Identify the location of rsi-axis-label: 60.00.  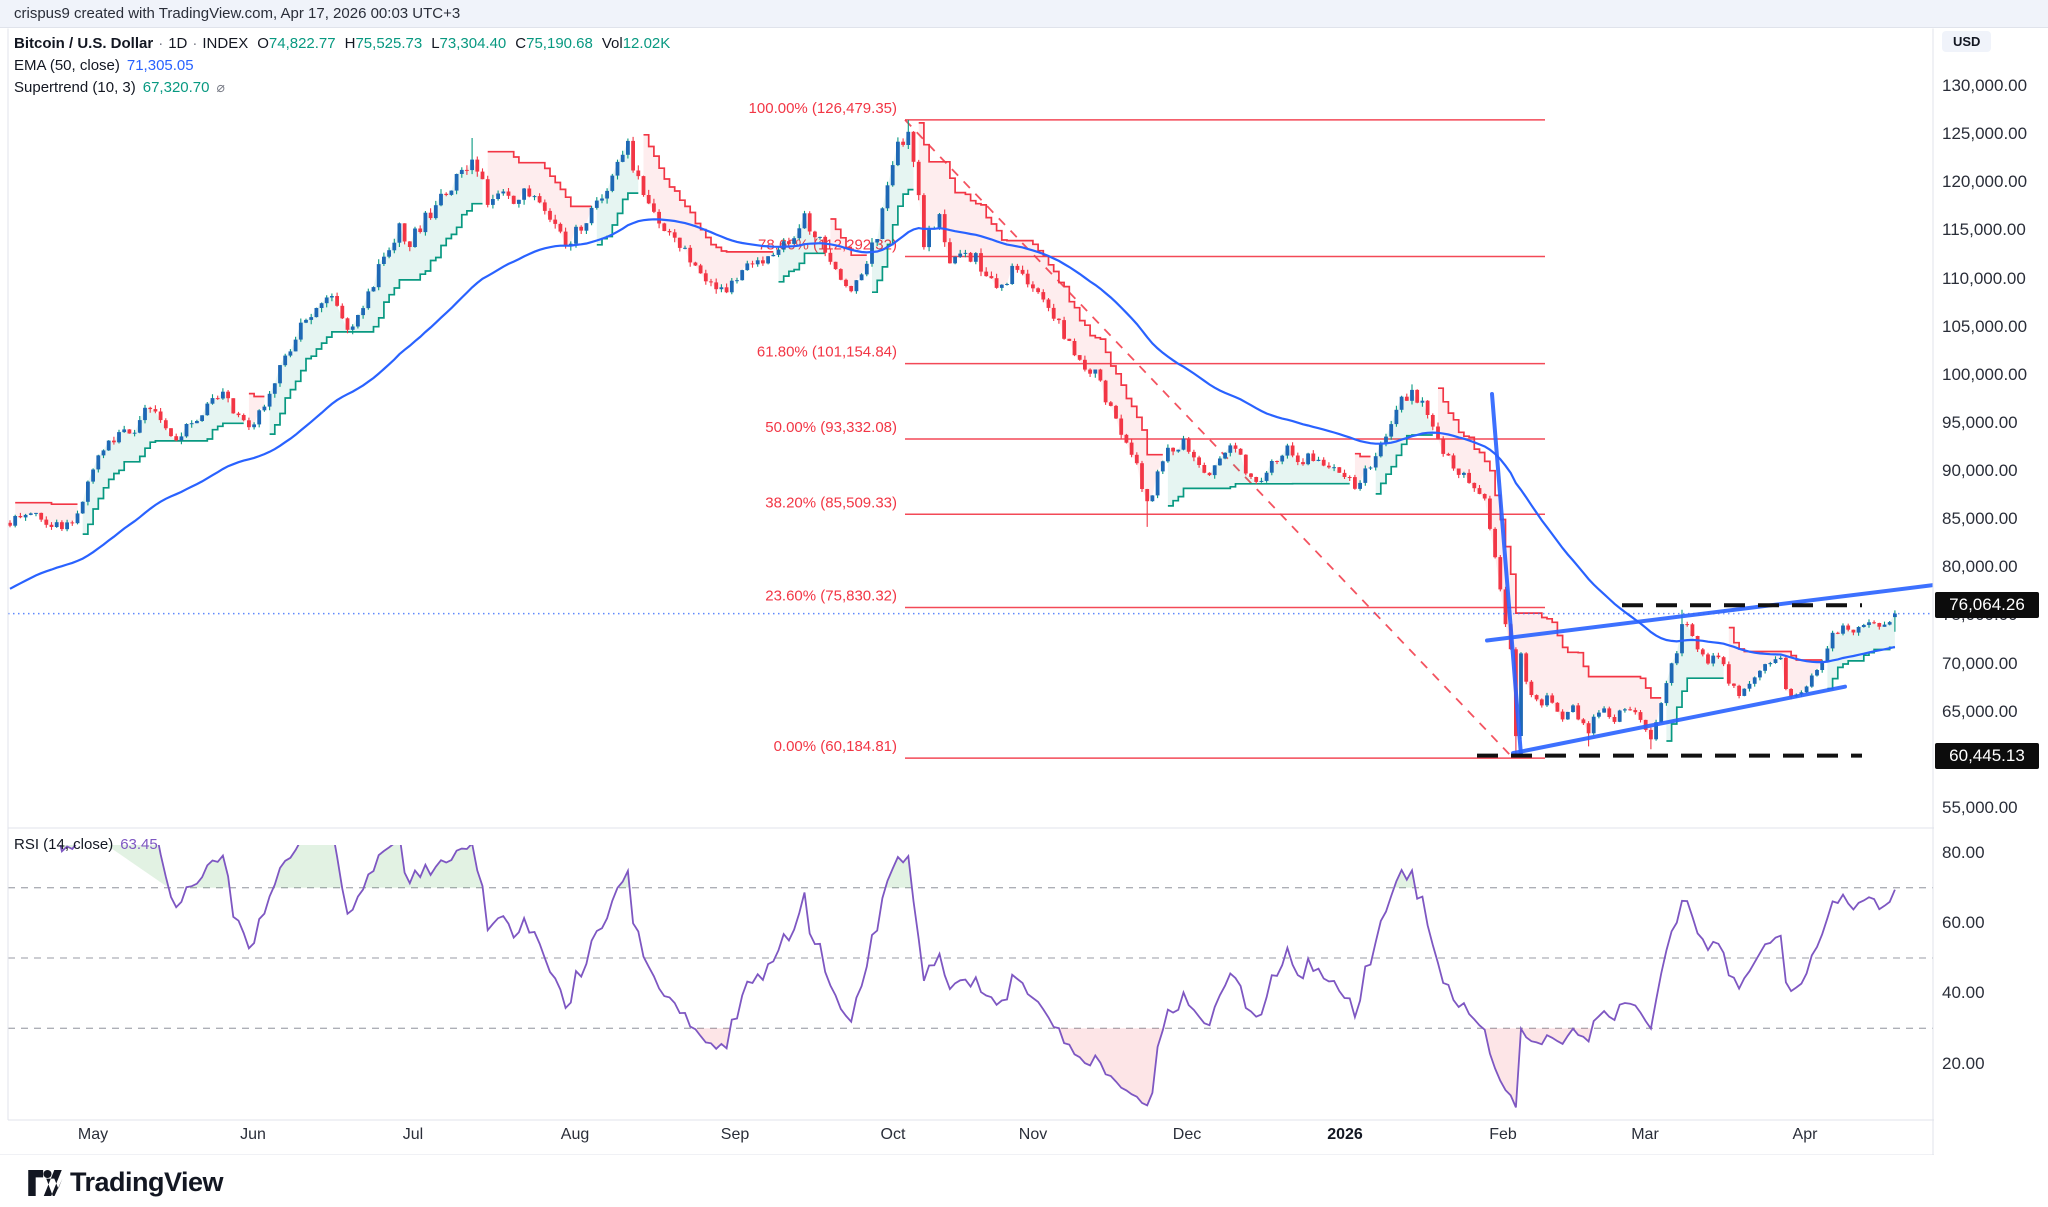
(1963, 922).